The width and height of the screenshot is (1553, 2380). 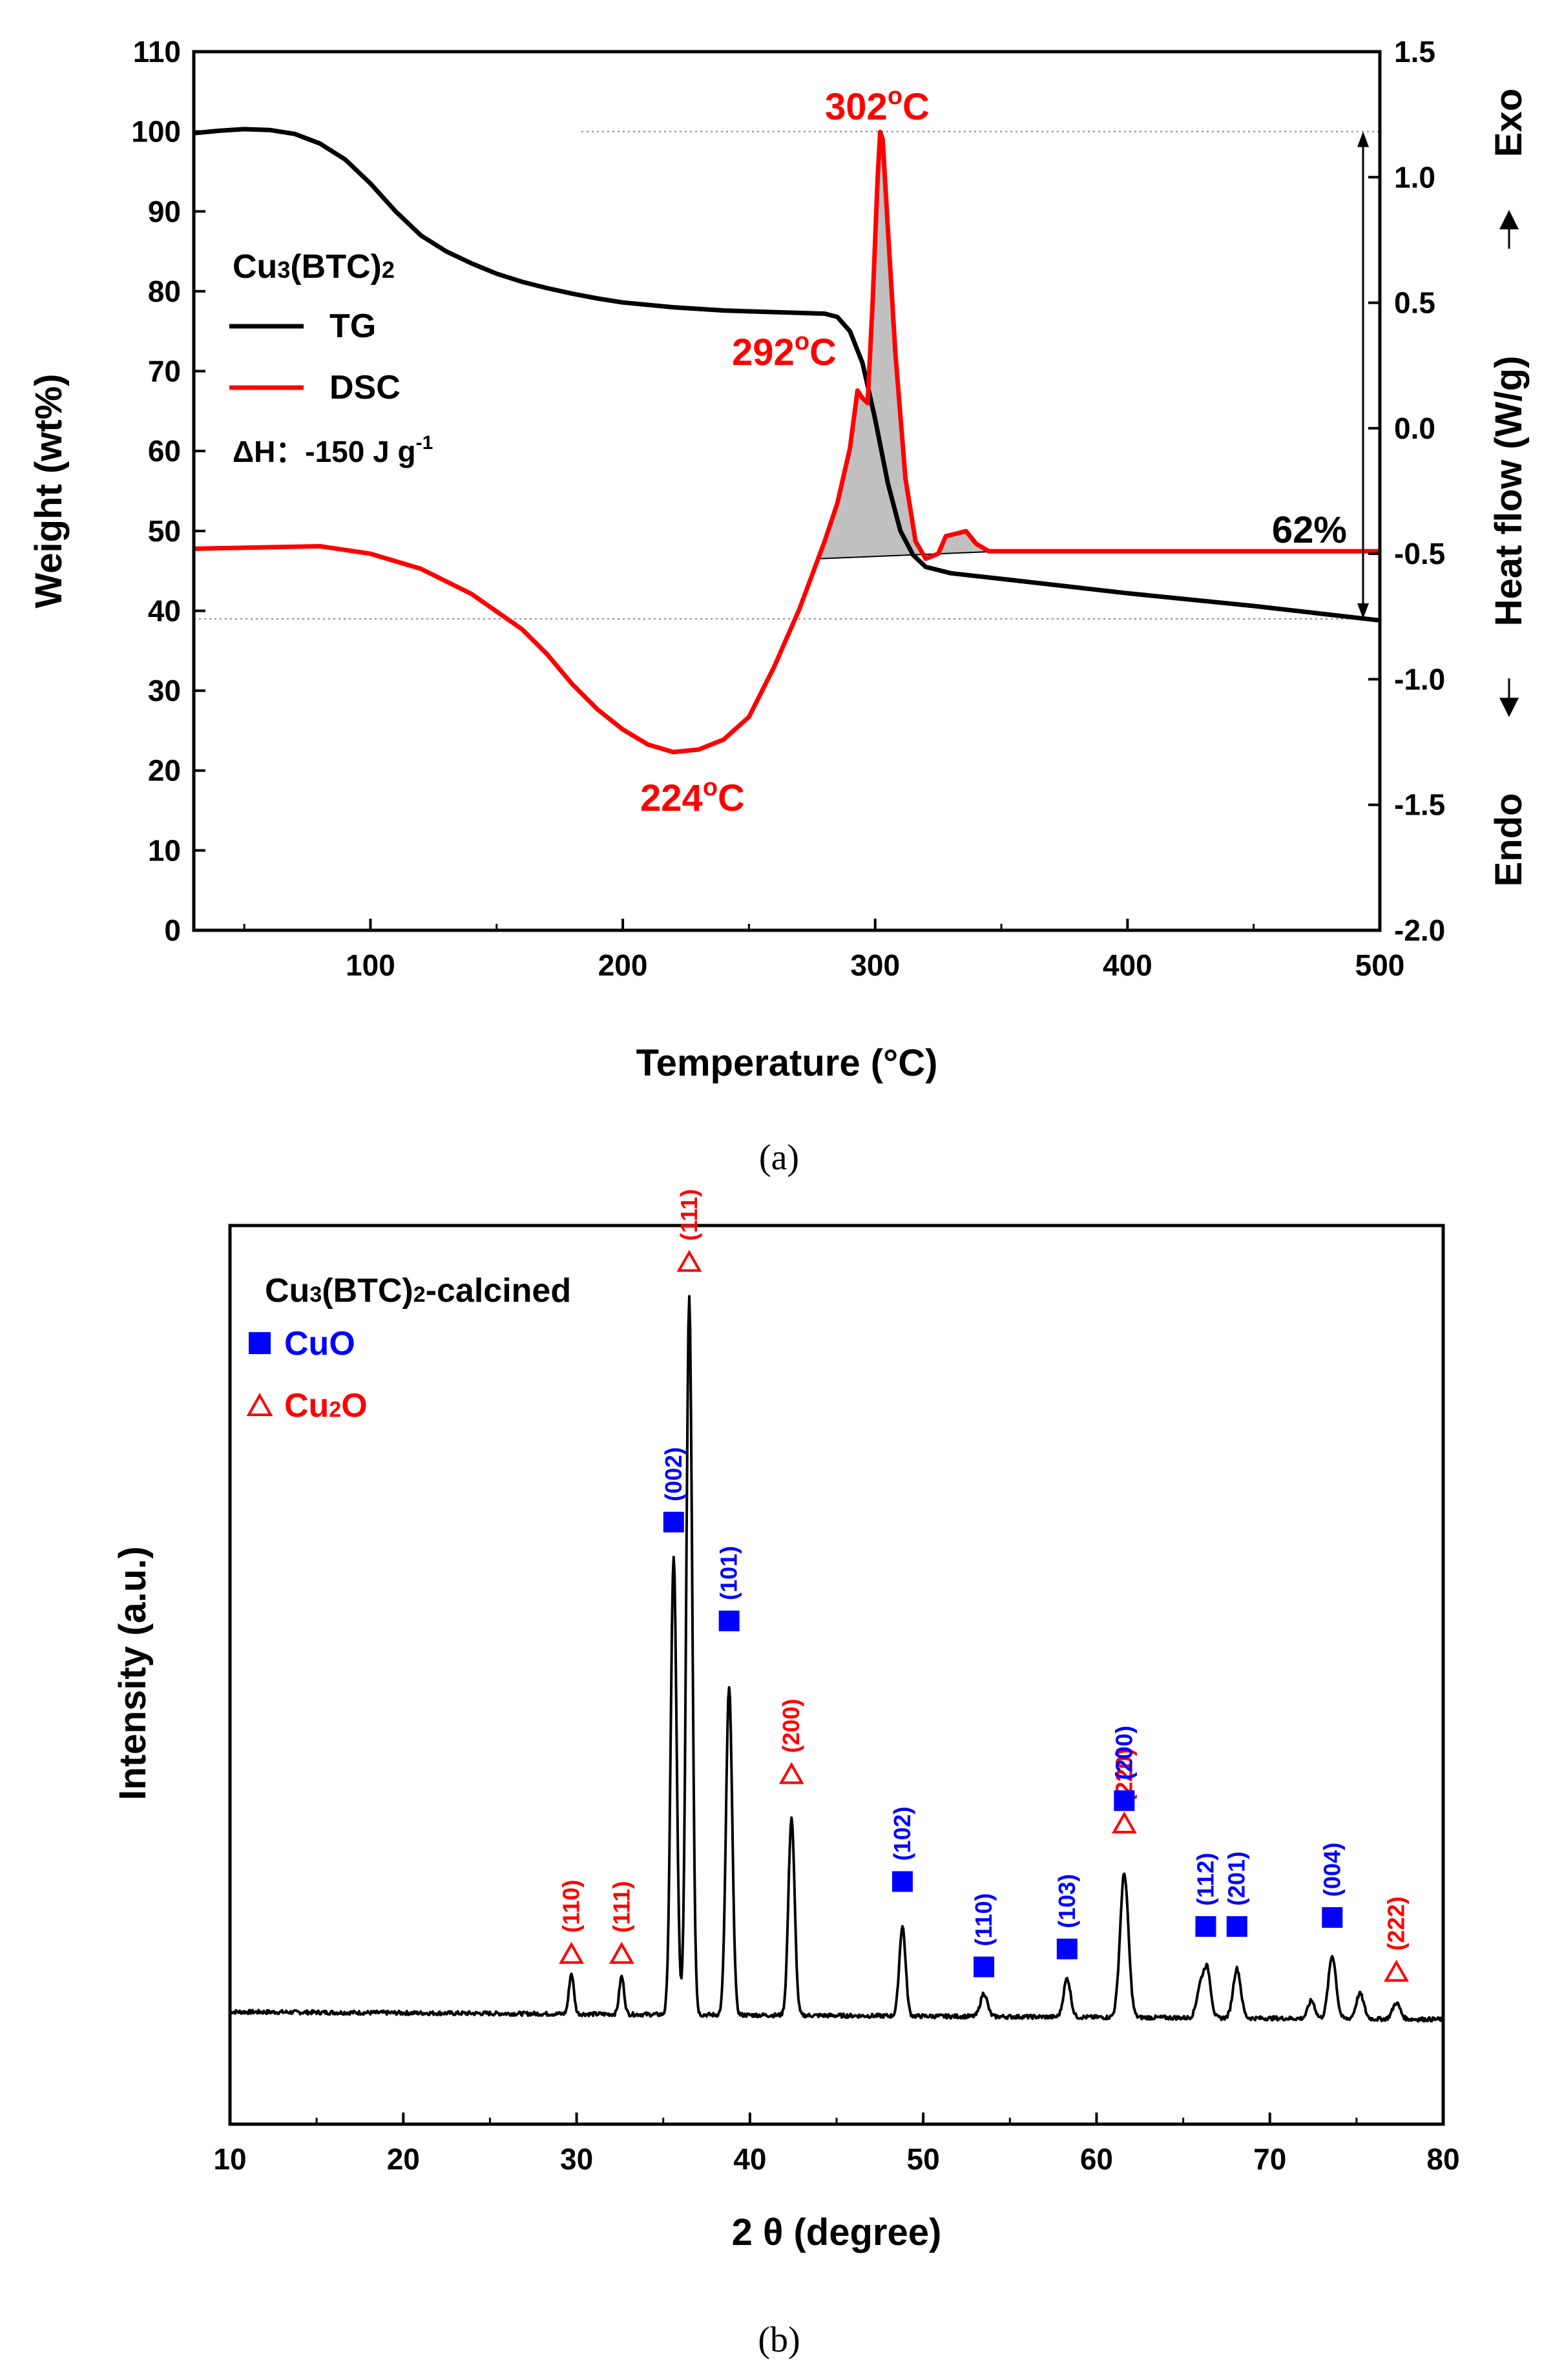 What do you see at coordinates (1237, 1879) in the screenshot?
I see `hkl-label: (201)` at bounding box center [1237, 1879].